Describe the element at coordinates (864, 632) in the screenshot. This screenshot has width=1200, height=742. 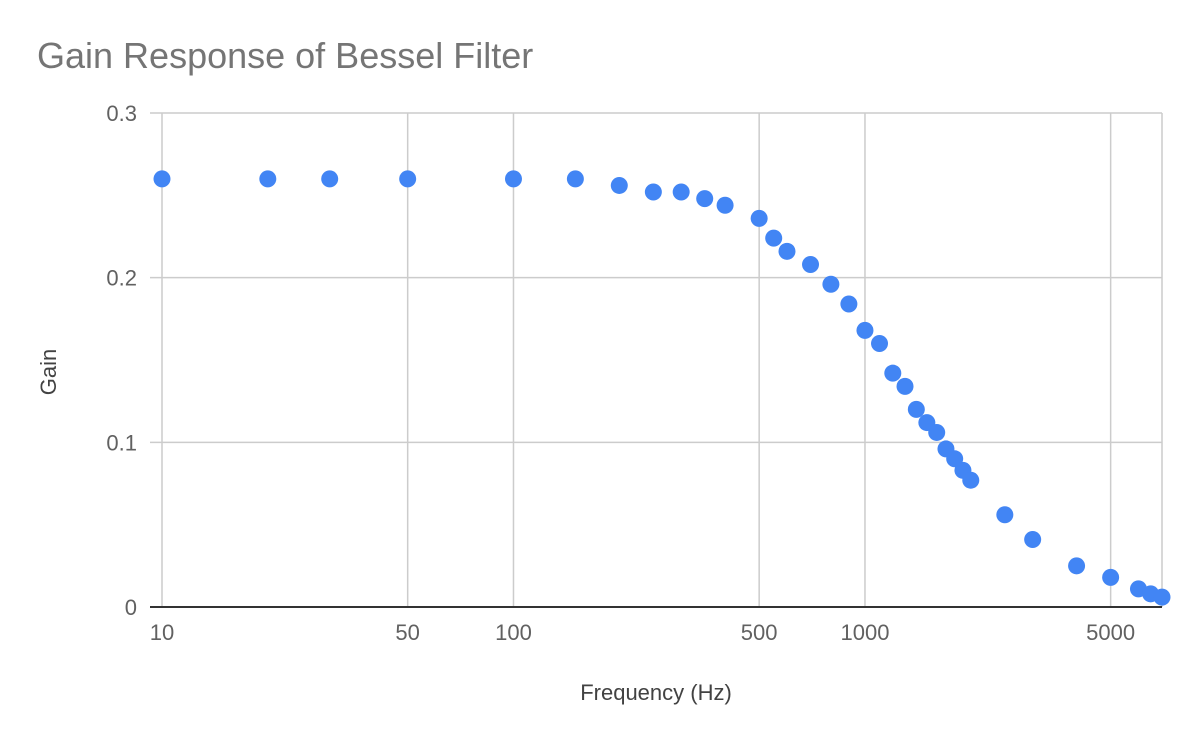
I see `x-tick-label: 1000` at that location.